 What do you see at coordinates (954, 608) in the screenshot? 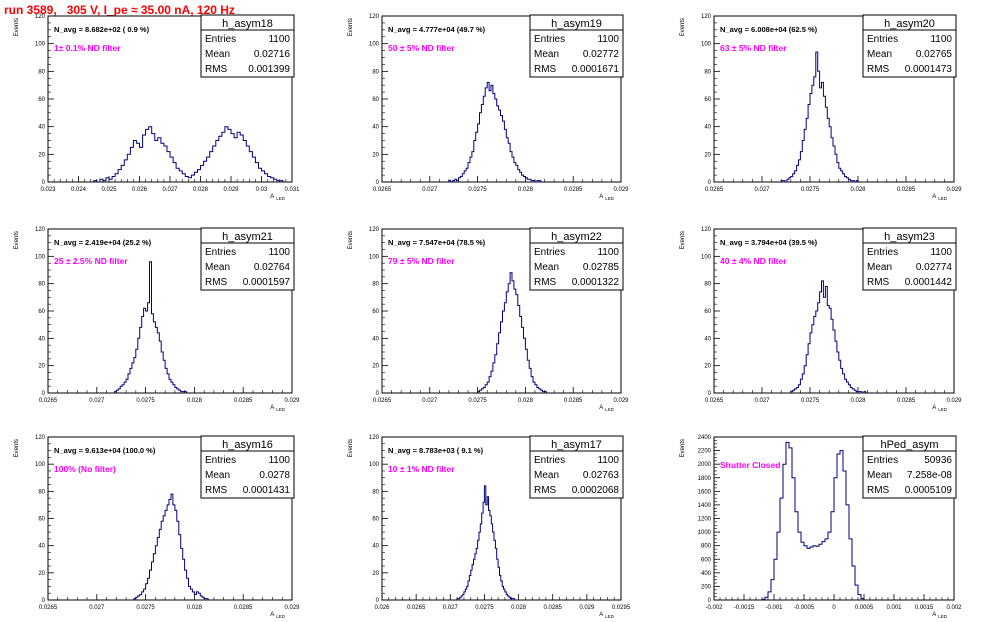
I see `x-tick-label: 0.002` at bounding box center [954, 608].